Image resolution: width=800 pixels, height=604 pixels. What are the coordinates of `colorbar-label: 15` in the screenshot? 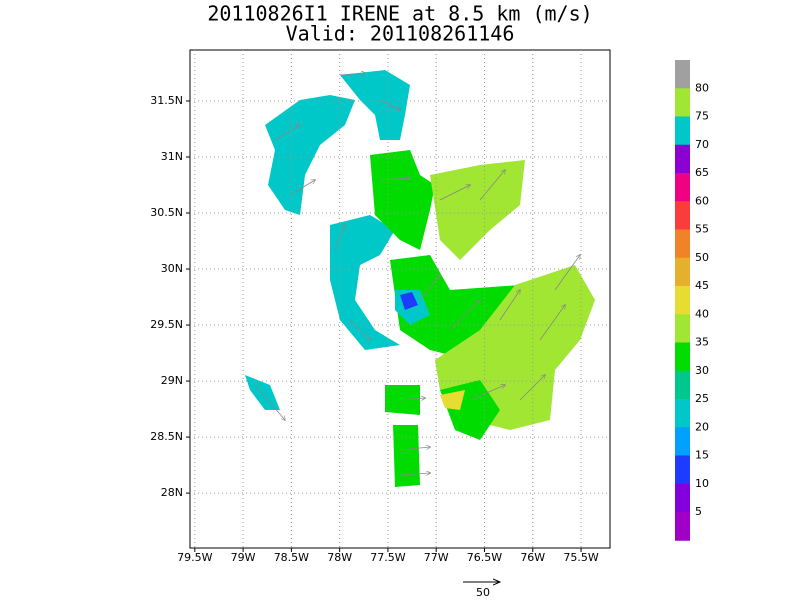 It's located at (702, 455).